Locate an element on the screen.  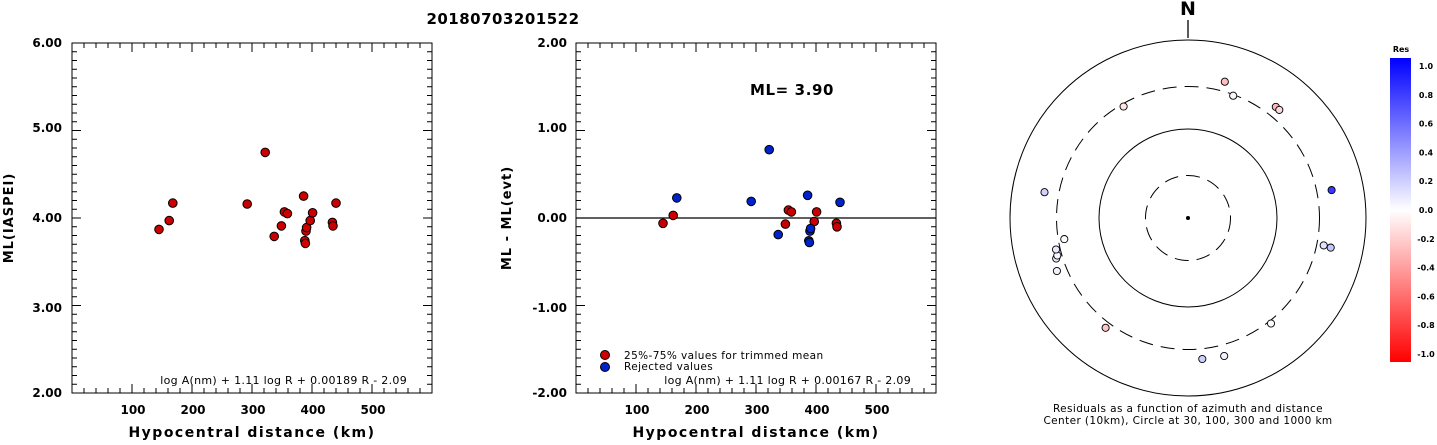
colorbar-tick-label: -0.4 is located at coordinates (1426, 268).